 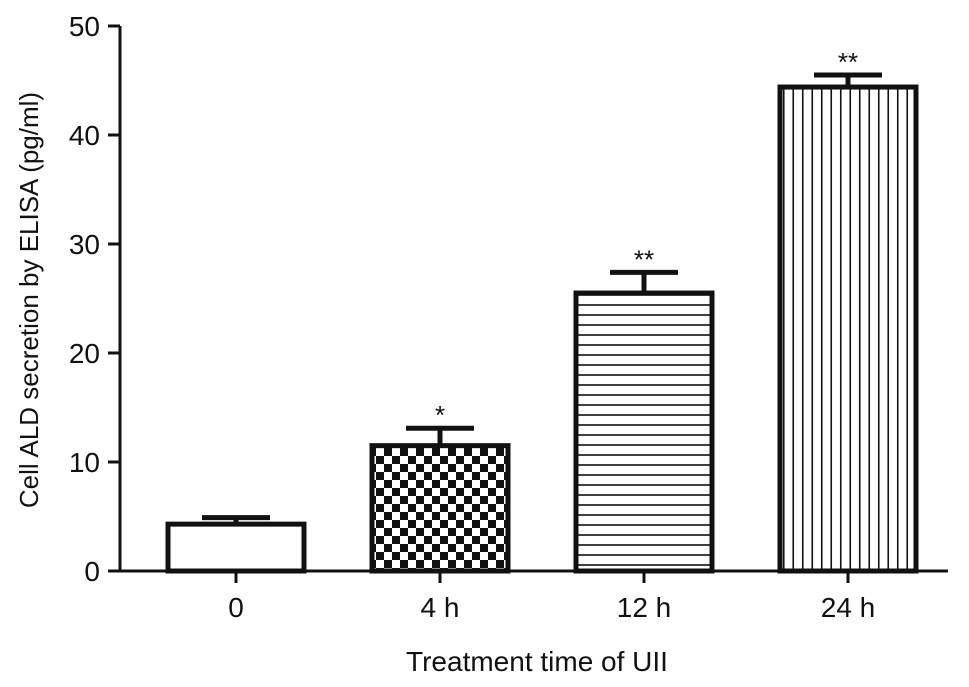 I want to click on x-tick-label: 4 h, so click(x=440, y=607).